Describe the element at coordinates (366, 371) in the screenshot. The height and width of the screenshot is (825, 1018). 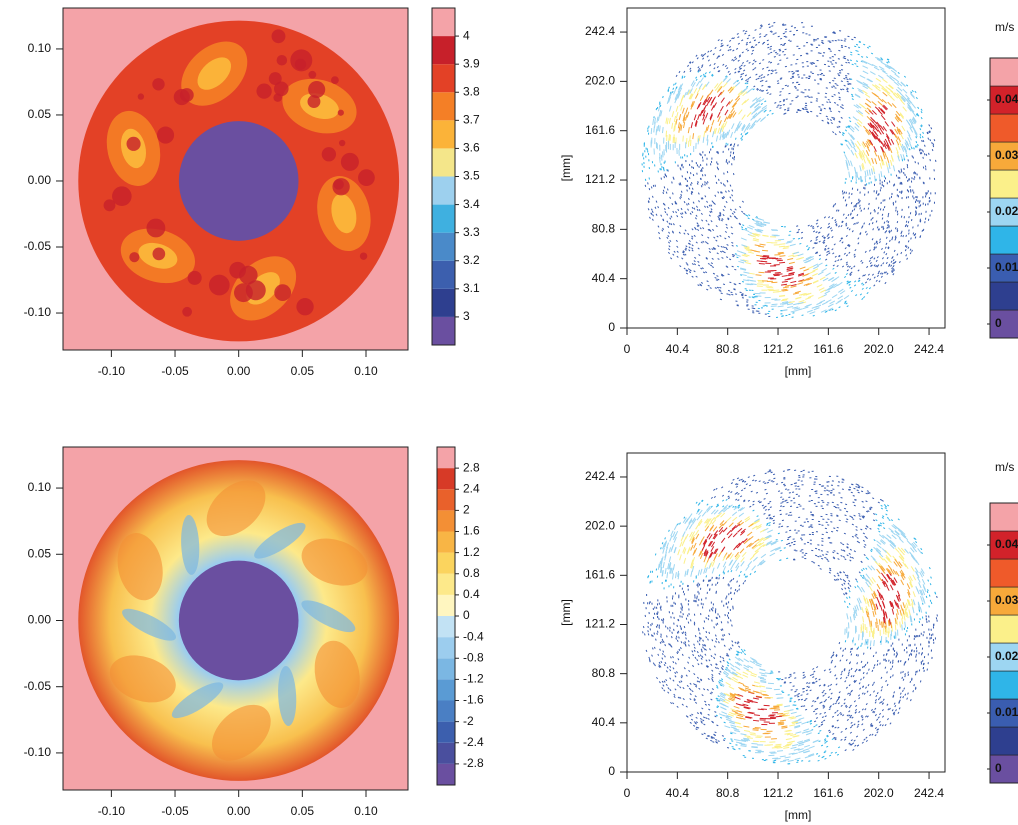
I see `x-tick-label: 0.10` at that location.